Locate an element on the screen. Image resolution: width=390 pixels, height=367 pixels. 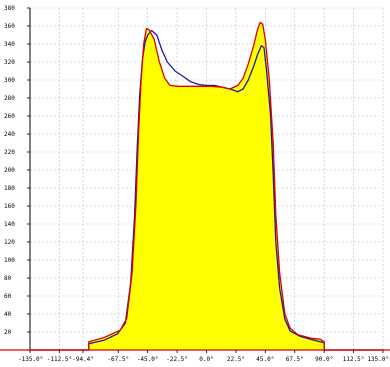
x-tick-label: 67.5° is located at coordinates (295, 359).